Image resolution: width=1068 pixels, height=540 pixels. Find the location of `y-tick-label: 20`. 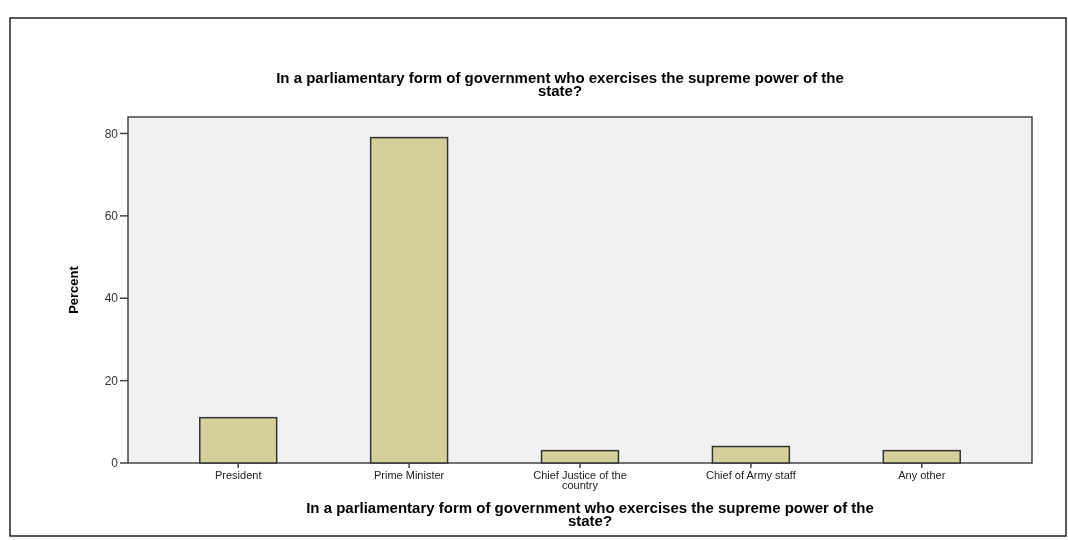

y-tick-label: 20 is located at coordinates (111, 380).